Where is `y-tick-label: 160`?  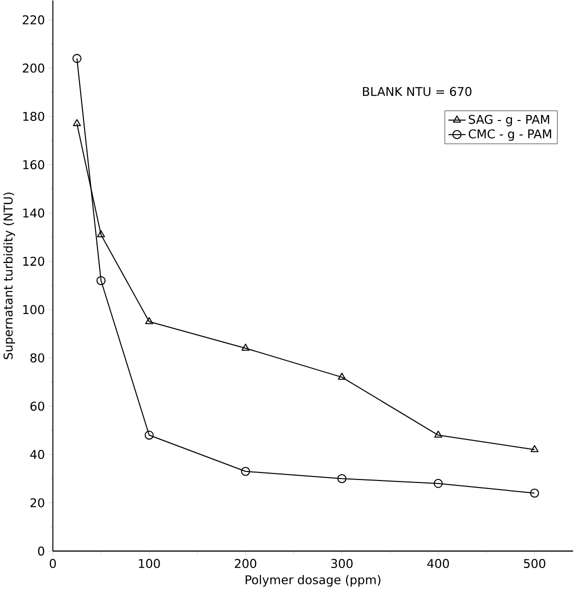 y-tick-label: 160 is located at coordinates (33, 165).